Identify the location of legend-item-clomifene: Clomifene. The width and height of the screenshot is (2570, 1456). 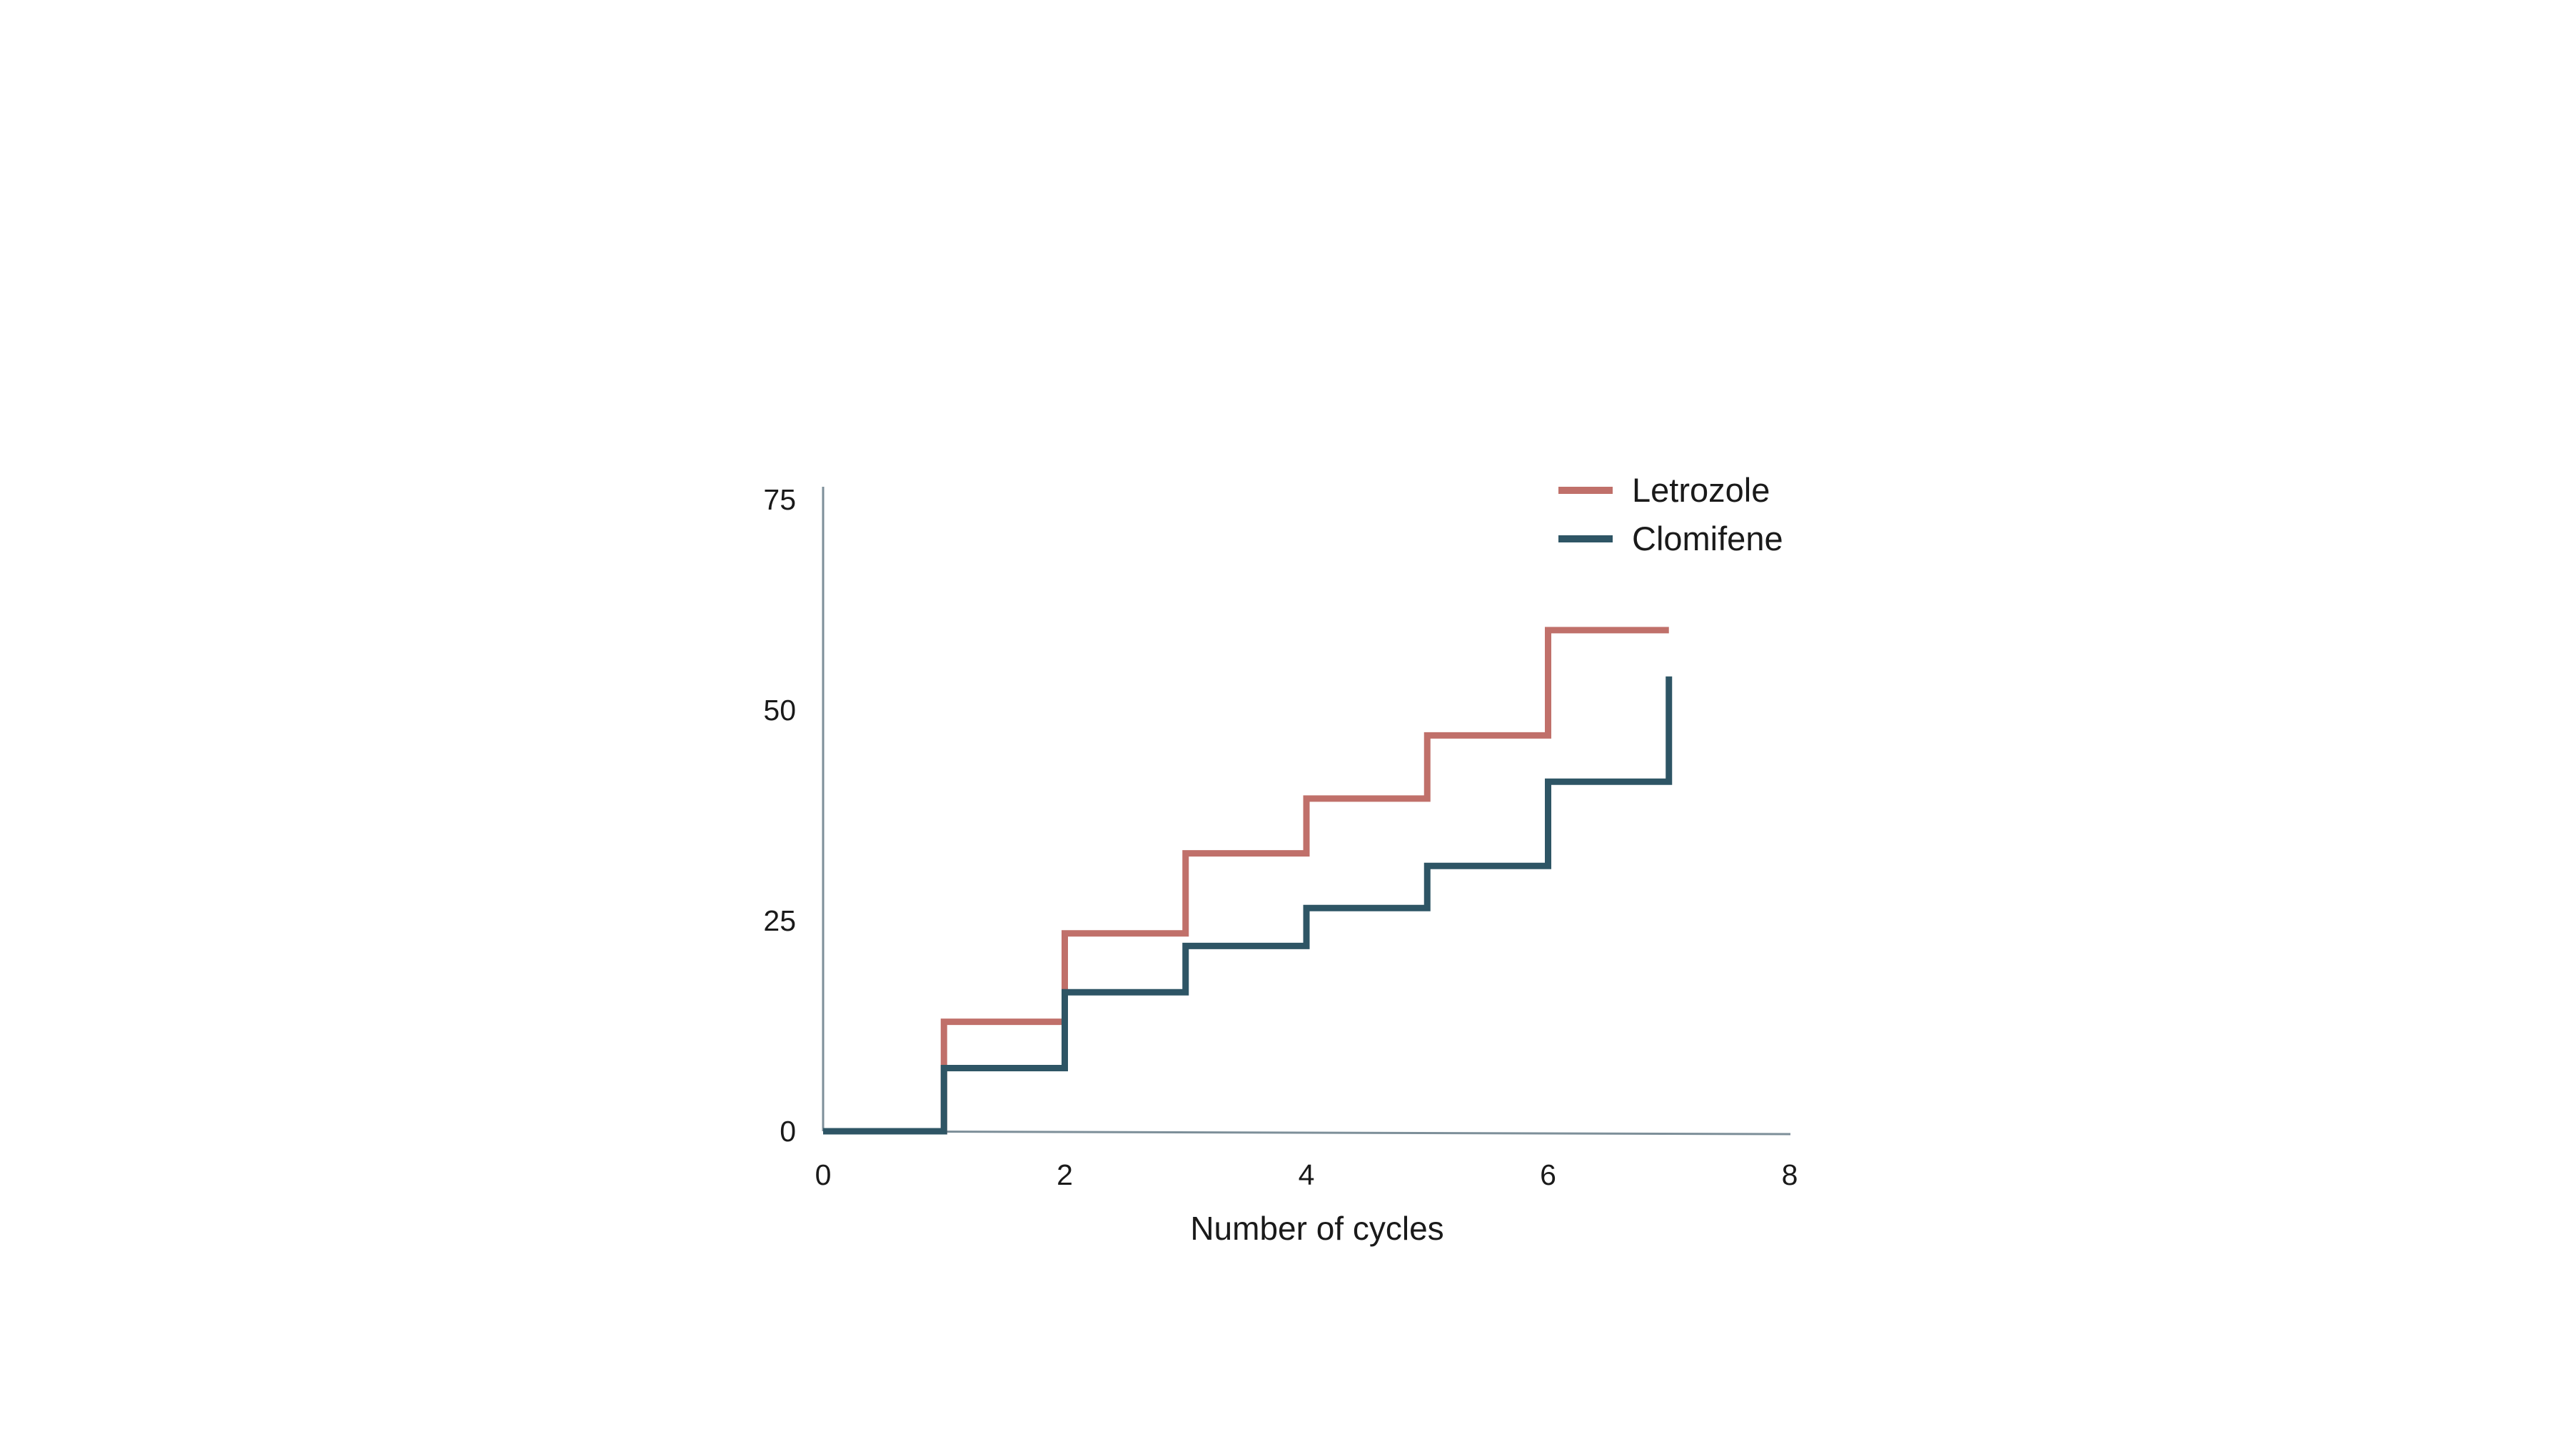
(1670, 538).